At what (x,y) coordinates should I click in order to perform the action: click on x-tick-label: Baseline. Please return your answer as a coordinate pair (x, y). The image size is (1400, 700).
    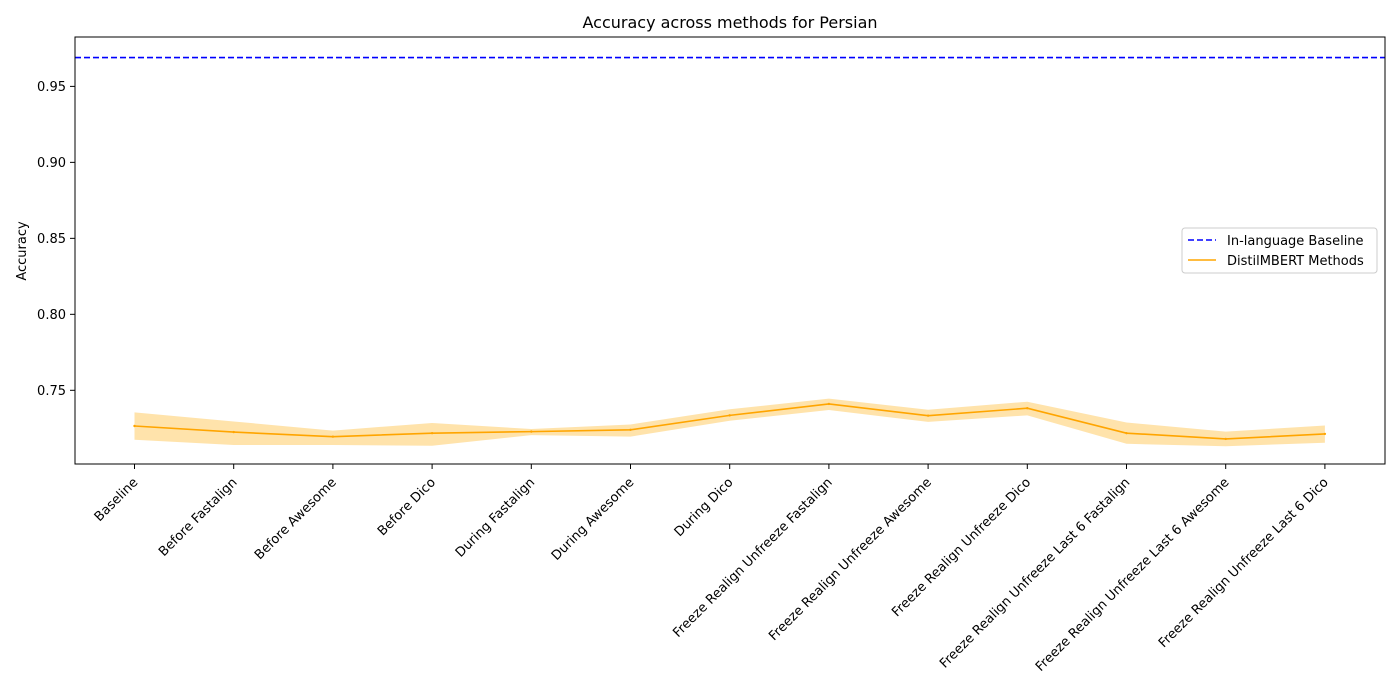
    Looking at the image, I should click on (117, 500).